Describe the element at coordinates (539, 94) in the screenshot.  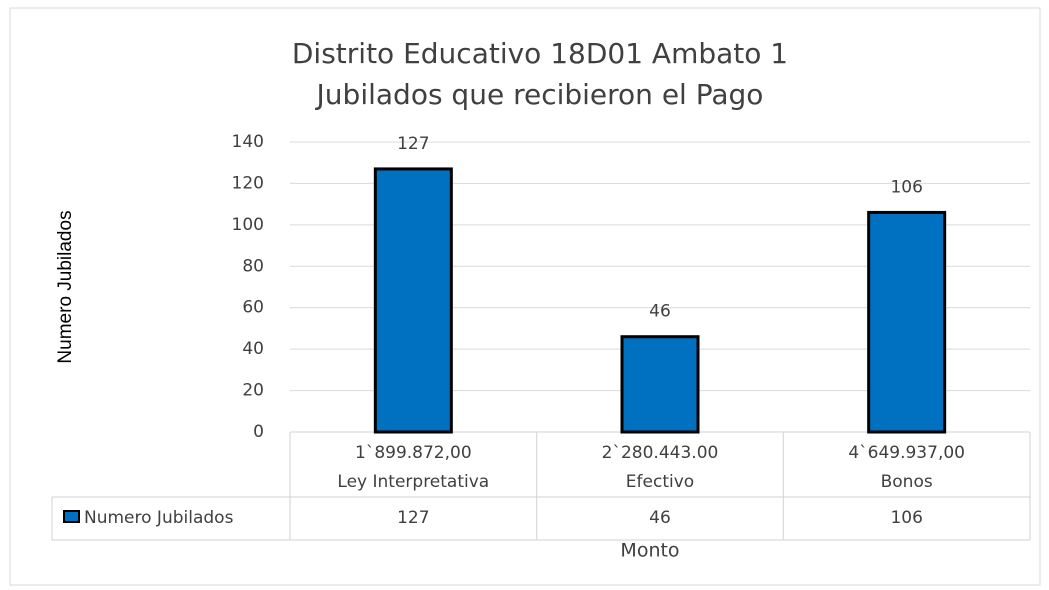
I see `chart-title: Jubilados que recibieron el Pago` at that location.